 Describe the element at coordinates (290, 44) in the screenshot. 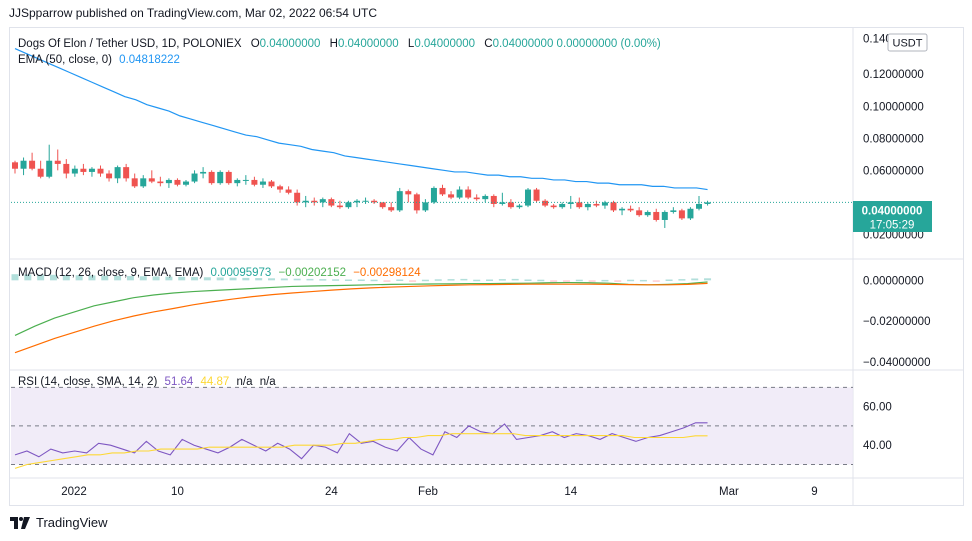

I see `legend-o-value: 0.04000000` at that location.